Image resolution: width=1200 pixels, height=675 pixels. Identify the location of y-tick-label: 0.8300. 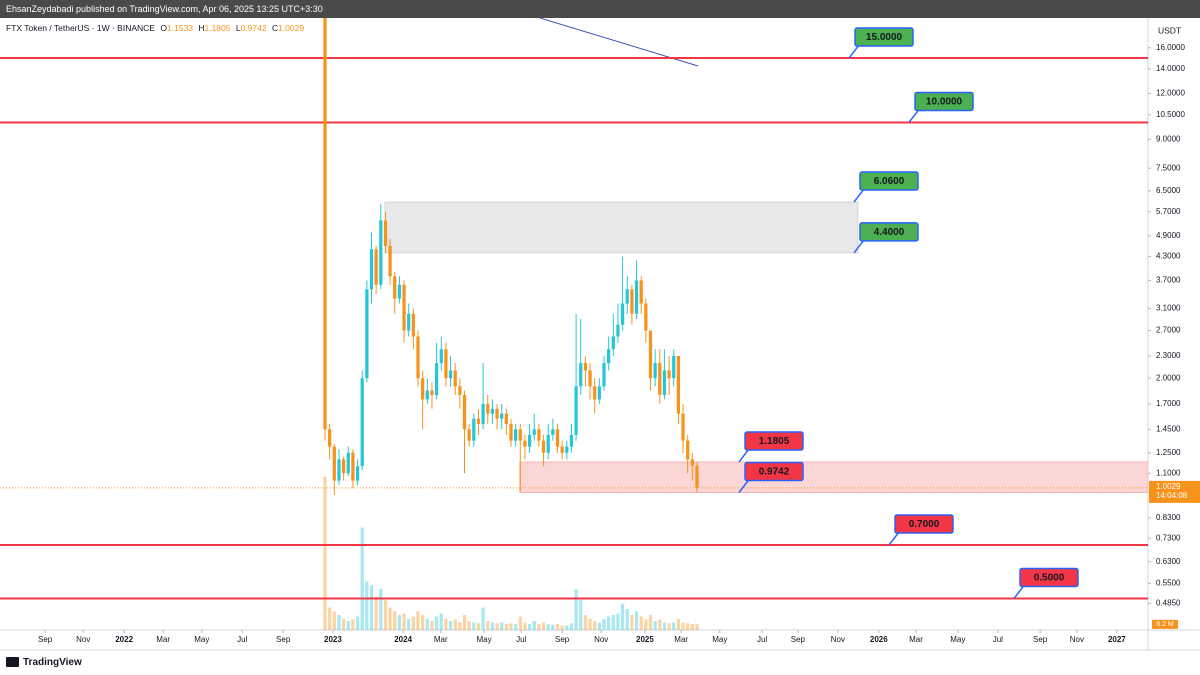
(1168, 517).